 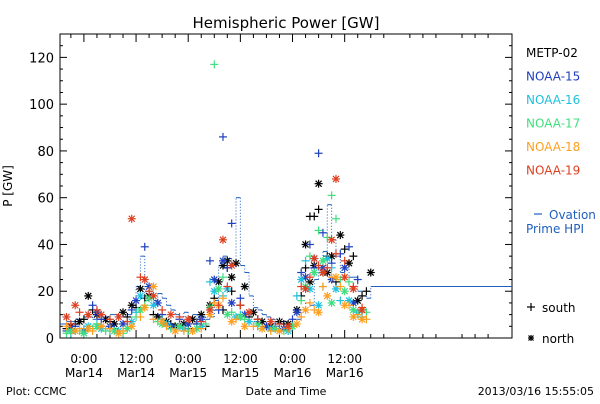 I want to click on x-axis-label: Date and Time, so click(x=286, y=391).